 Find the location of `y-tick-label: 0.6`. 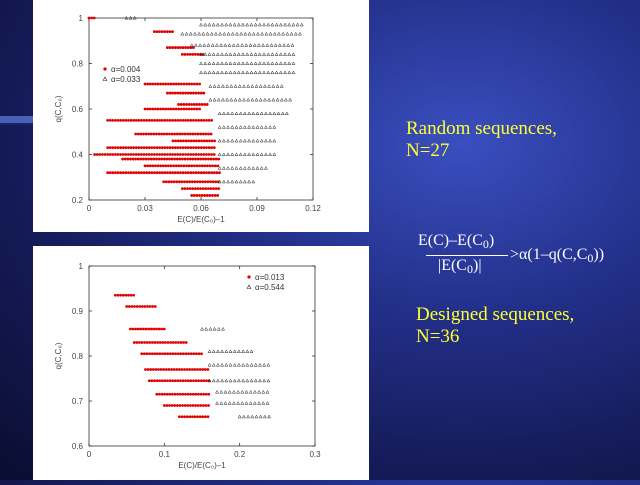

y-tick-label: 0.6 is located at coordinates (78, 109).